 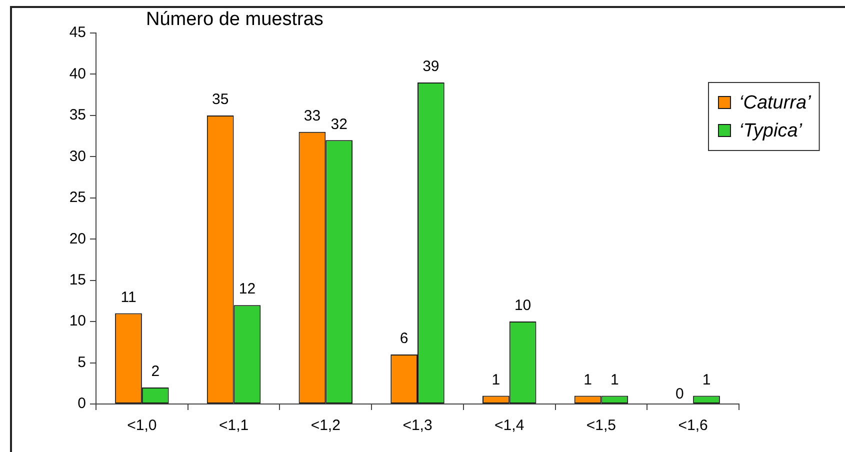 I want to click on data-label: 33, so click(x=312, y=116).